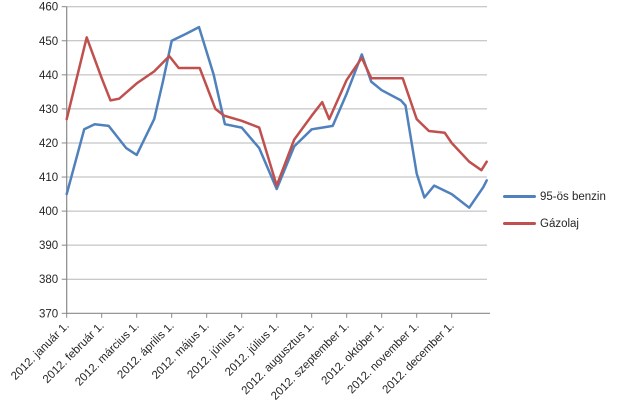 The width and height of the screenshot is (624, 416). Describe the element at coordinates (48, 246) in the screenshot. I see `y-axis-label: 390` at that location.